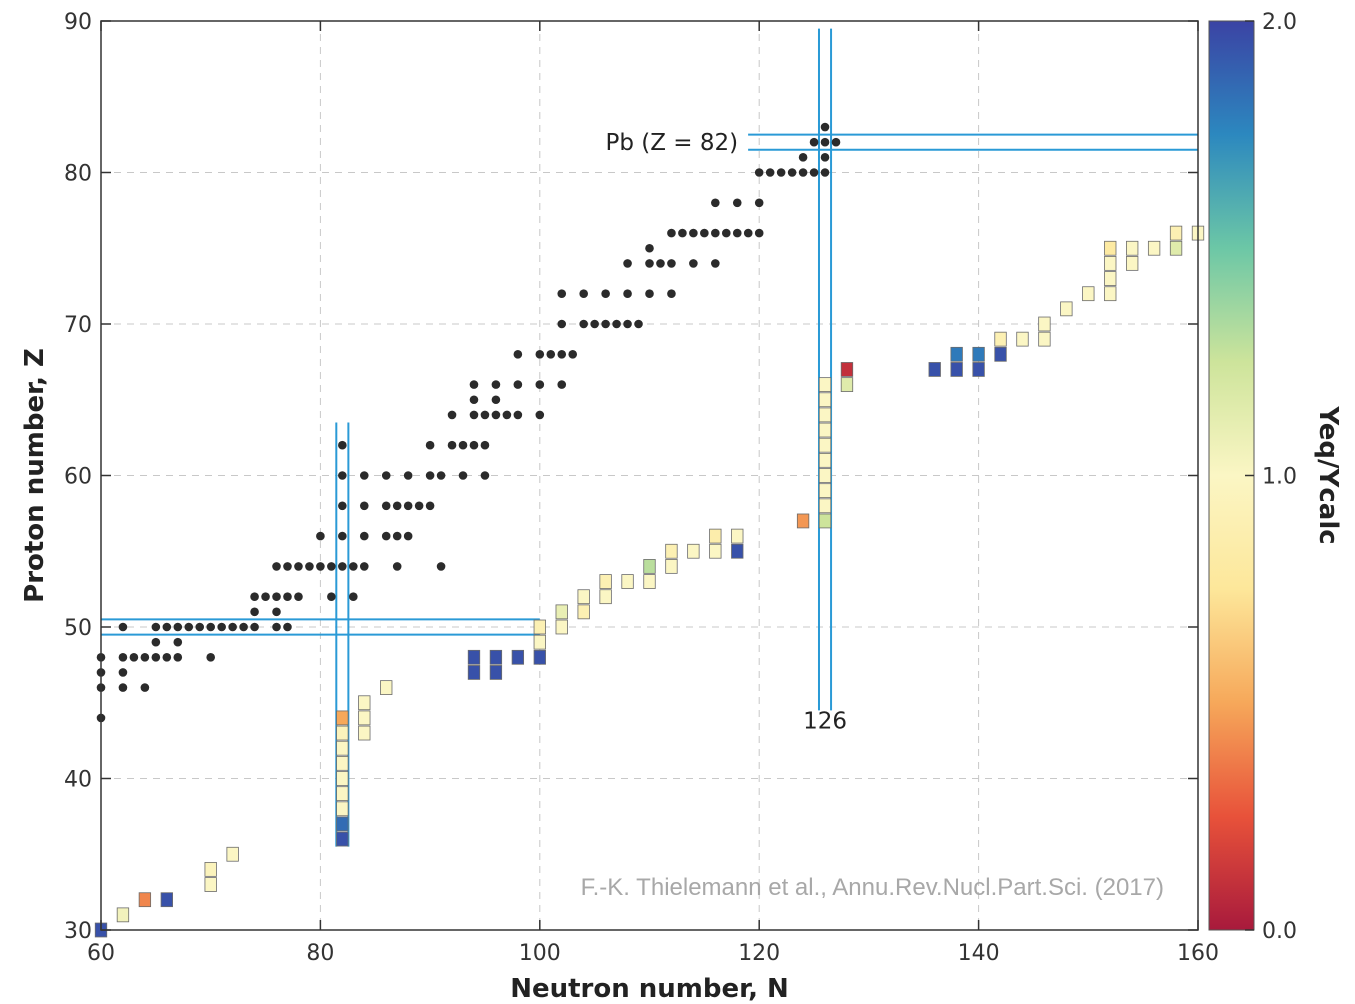  What do you see at coordinates (78, 22) in the screenshot?
I see `y-tick-label: 90` at bounding box center [78, 22].